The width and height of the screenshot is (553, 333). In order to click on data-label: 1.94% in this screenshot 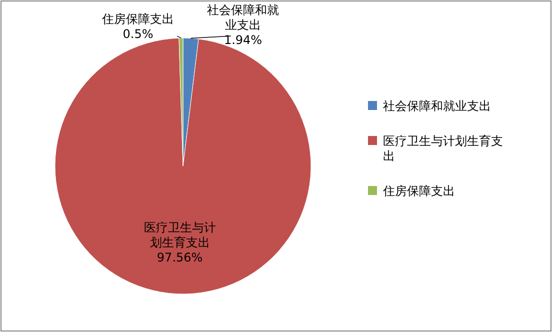, I will do `click(243, 40)`.